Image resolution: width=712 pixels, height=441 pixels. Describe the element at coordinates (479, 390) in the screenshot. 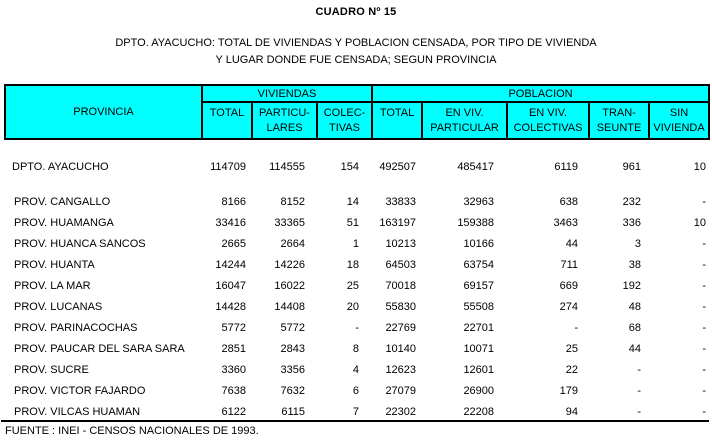

I see `cell-value: 26900` at that location.